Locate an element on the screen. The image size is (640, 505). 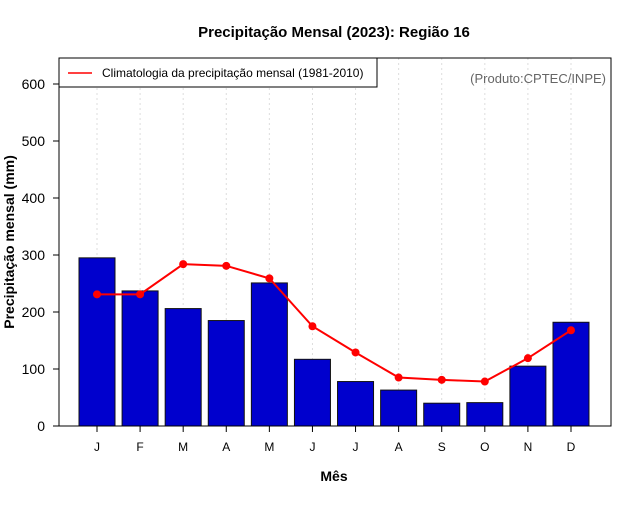
y-tick-label: 100 is located at coordinates (34, 369).